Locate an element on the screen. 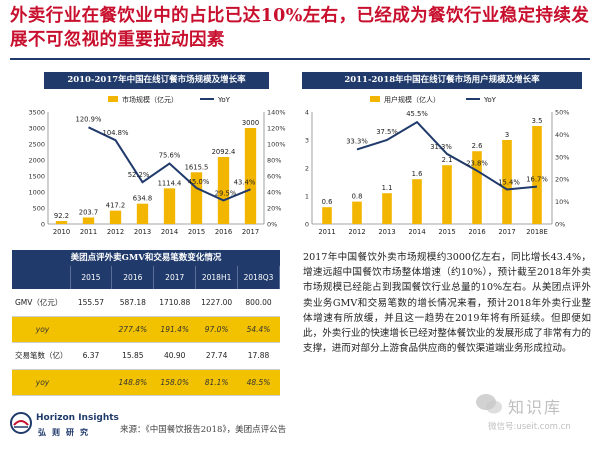  y-tick-label-right: 80% is located at coordinates (274, 161).